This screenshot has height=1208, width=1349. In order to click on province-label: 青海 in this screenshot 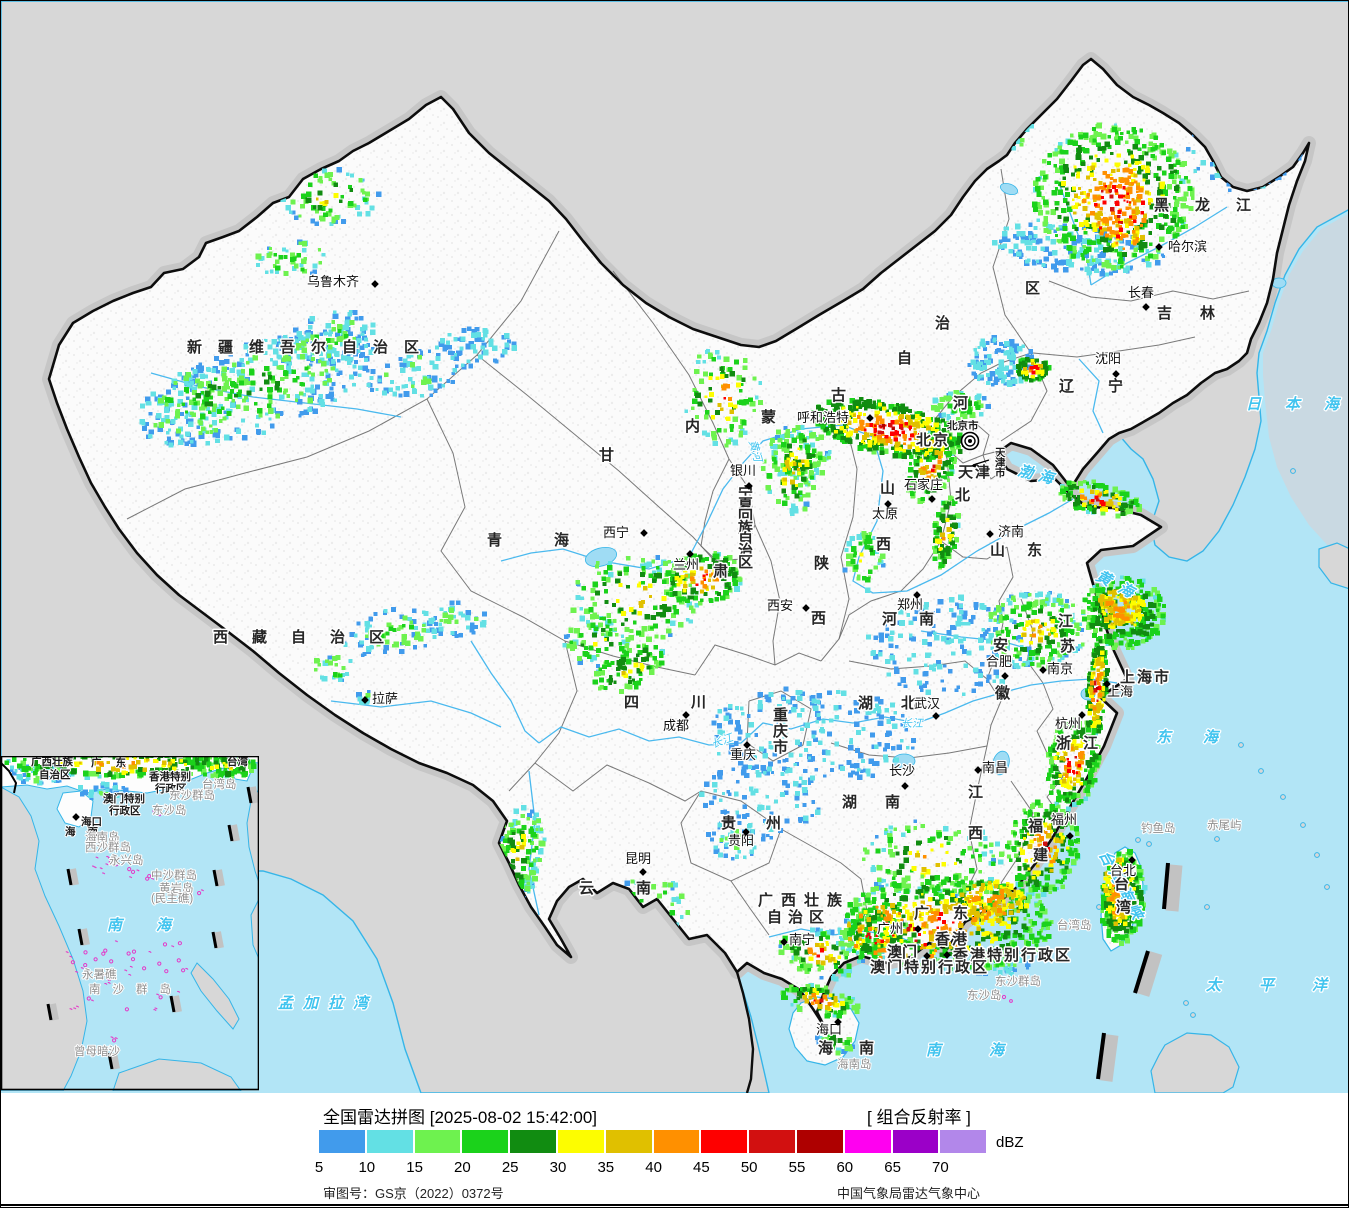, I will do `click(554, 540)`.